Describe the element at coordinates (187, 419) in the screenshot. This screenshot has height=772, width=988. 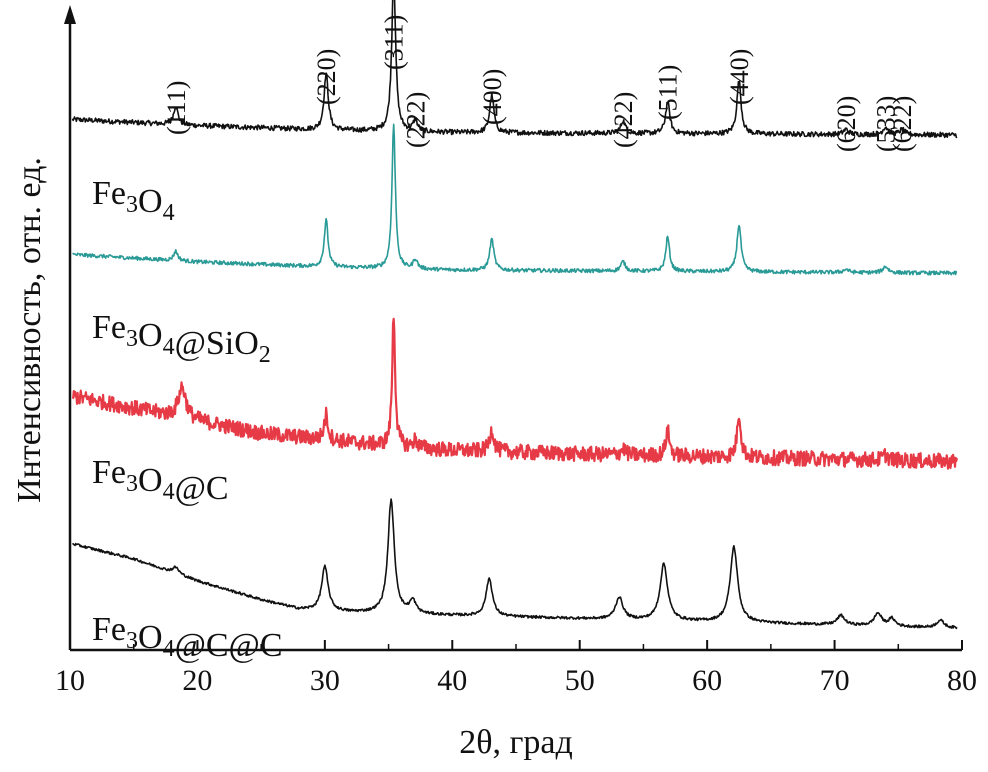
I see `series-labels: Fe3O4 Fe3O4@SiO2 Fe3O4@C Fe3O4@C@C` at that location.